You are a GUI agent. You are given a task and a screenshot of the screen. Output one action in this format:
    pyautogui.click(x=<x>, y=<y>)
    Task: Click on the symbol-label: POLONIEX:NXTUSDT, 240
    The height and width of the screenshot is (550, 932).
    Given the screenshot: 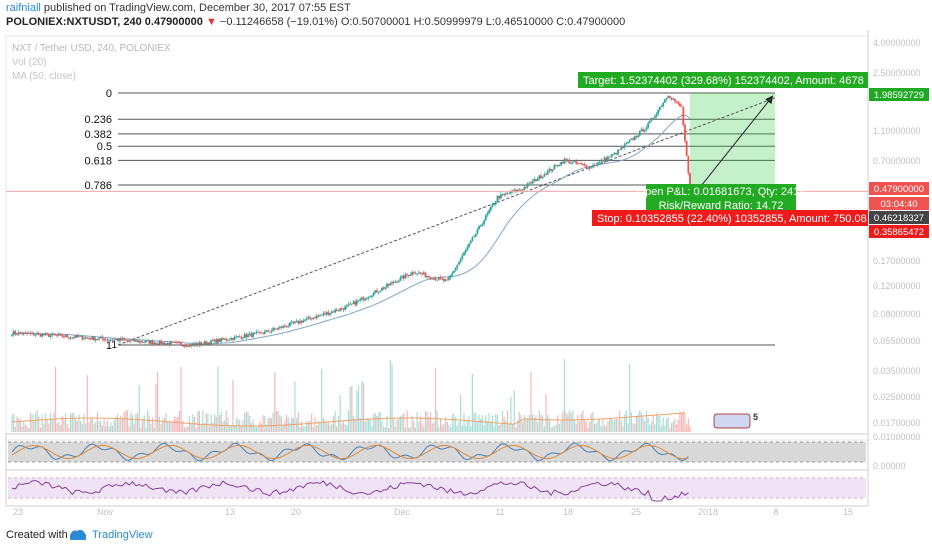 What is the action you would take?
    pyautogui.click(x=74, y=22)
    